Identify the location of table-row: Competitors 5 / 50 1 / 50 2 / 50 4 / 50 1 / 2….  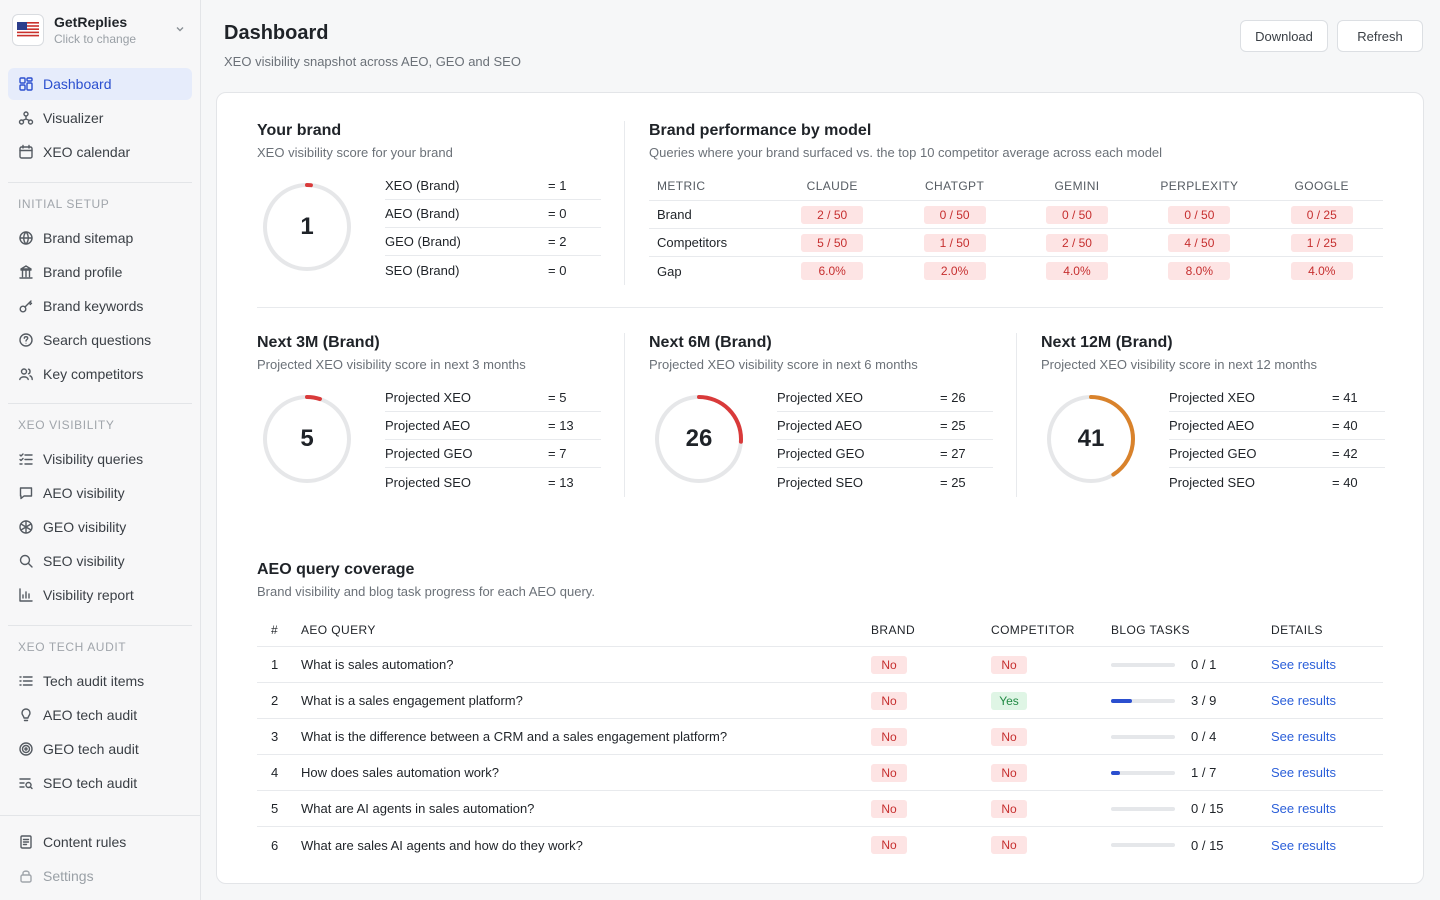
(1016, 243).